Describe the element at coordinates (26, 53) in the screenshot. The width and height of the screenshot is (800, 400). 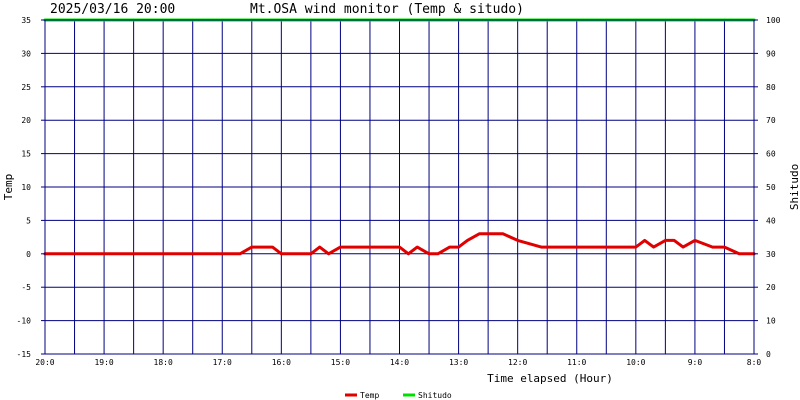
I see `y-tick-left: 30` at that location.